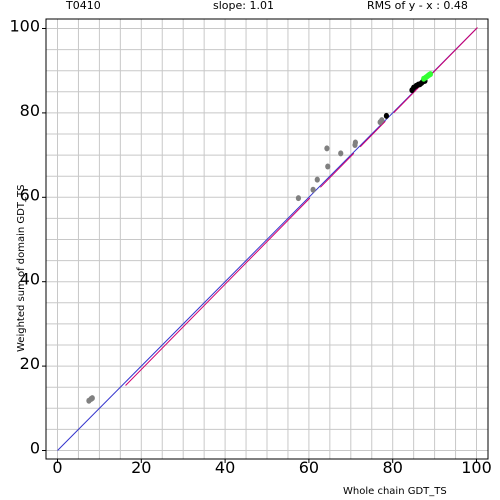 The image size is (500, 500). I want to click on y-tick-label: 100, so click(24, 26).